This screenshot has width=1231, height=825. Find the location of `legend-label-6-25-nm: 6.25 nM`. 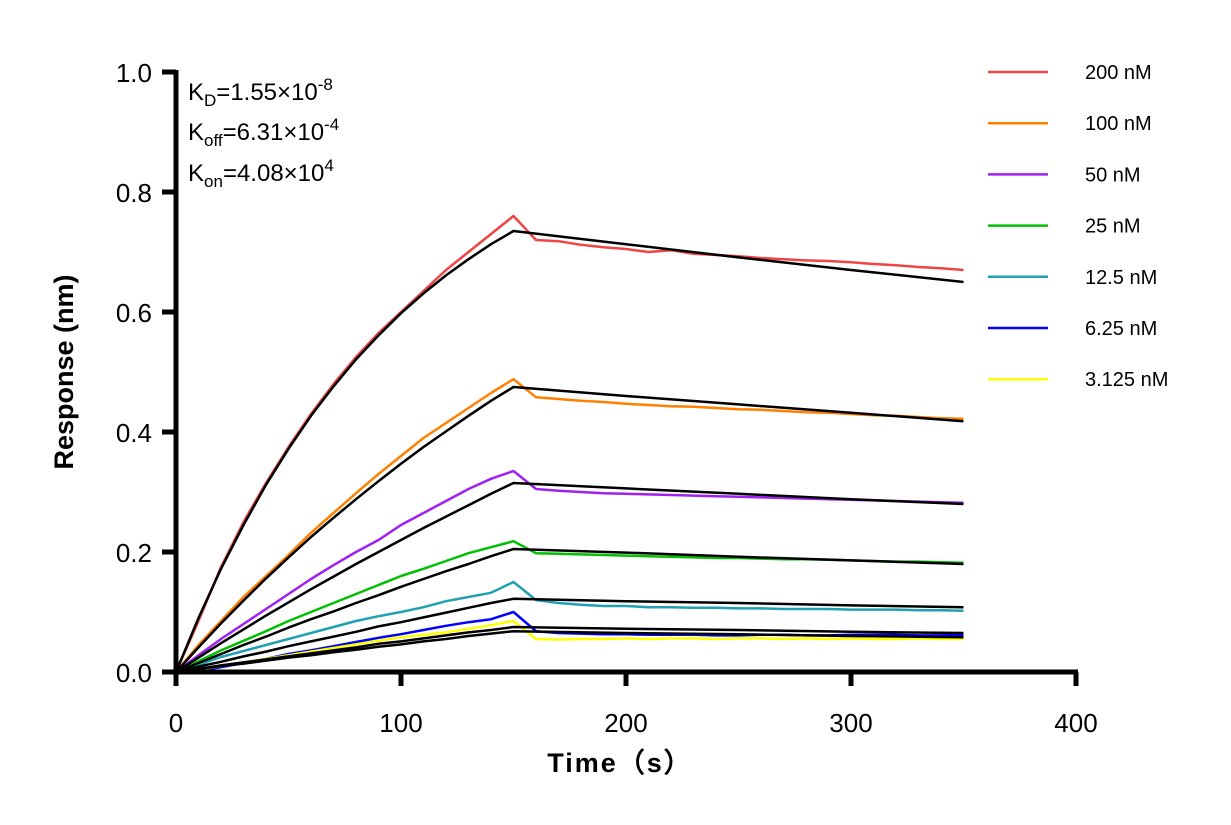

legend-label-6-25-nm: 6.25 nM is located at coordinates (1121, 329).